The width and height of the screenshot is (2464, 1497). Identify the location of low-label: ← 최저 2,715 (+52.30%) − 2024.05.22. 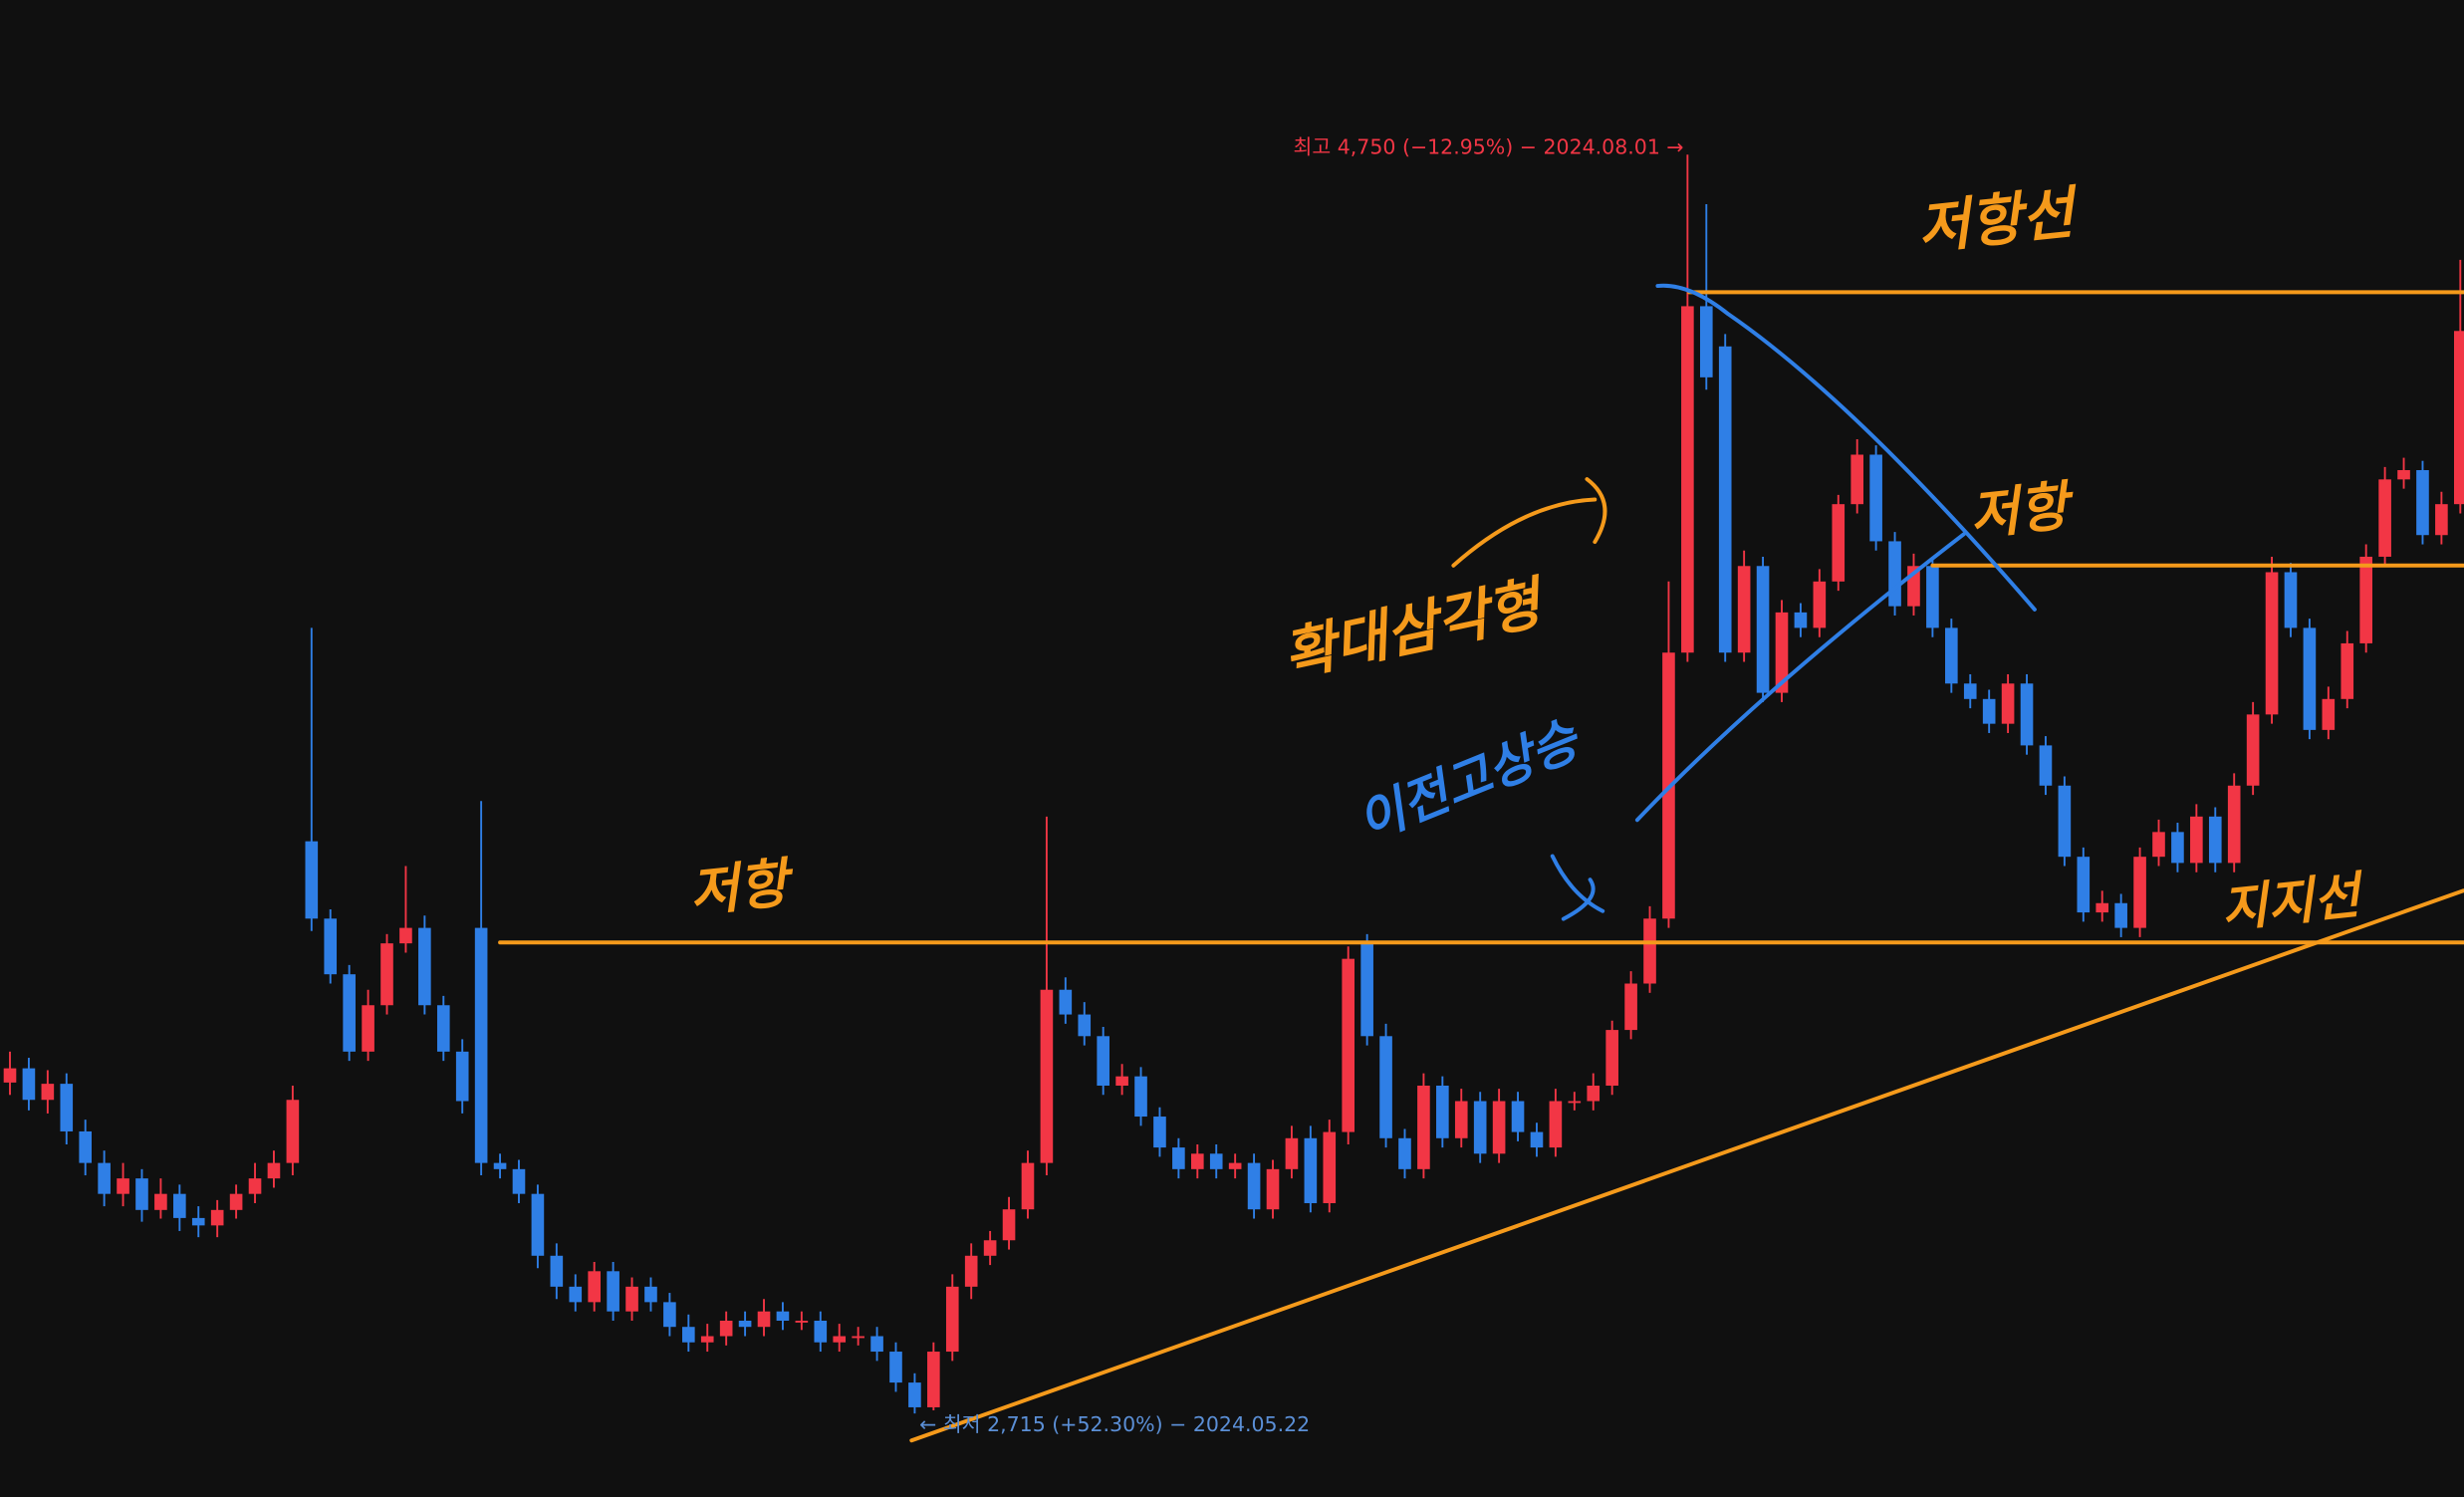
(1114, 1424).